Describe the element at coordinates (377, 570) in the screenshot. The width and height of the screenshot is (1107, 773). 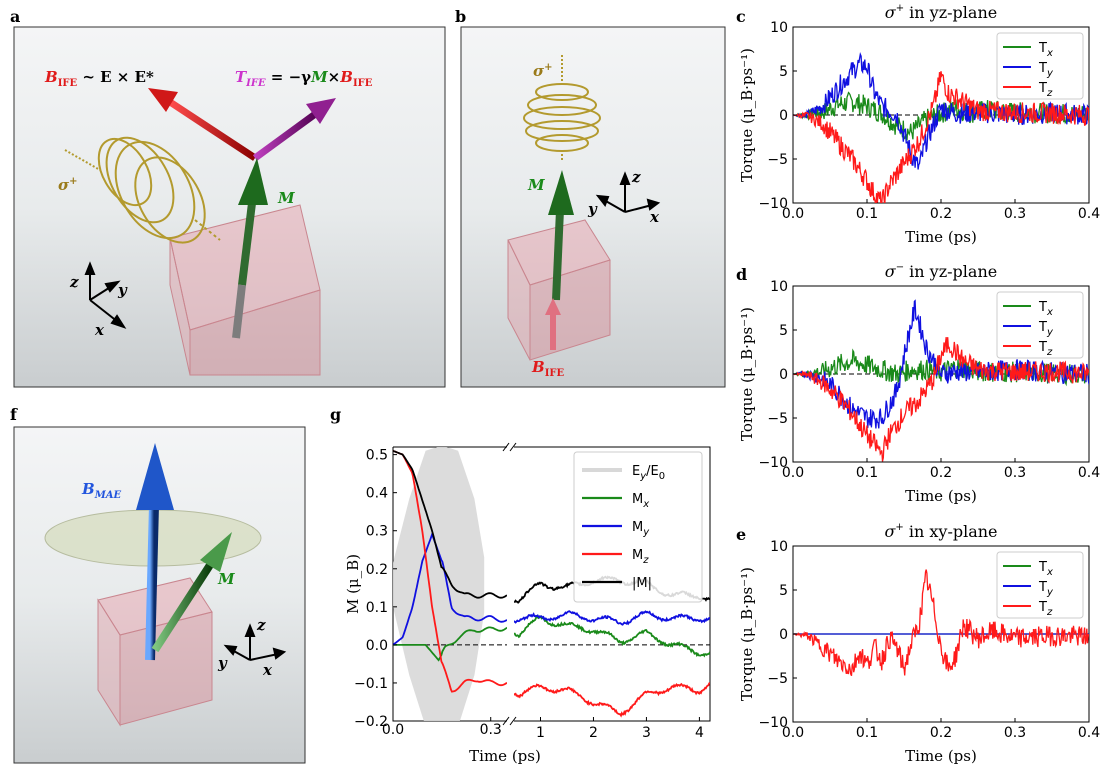
I see `chart-g-ytick-label: 0.2` at that location.